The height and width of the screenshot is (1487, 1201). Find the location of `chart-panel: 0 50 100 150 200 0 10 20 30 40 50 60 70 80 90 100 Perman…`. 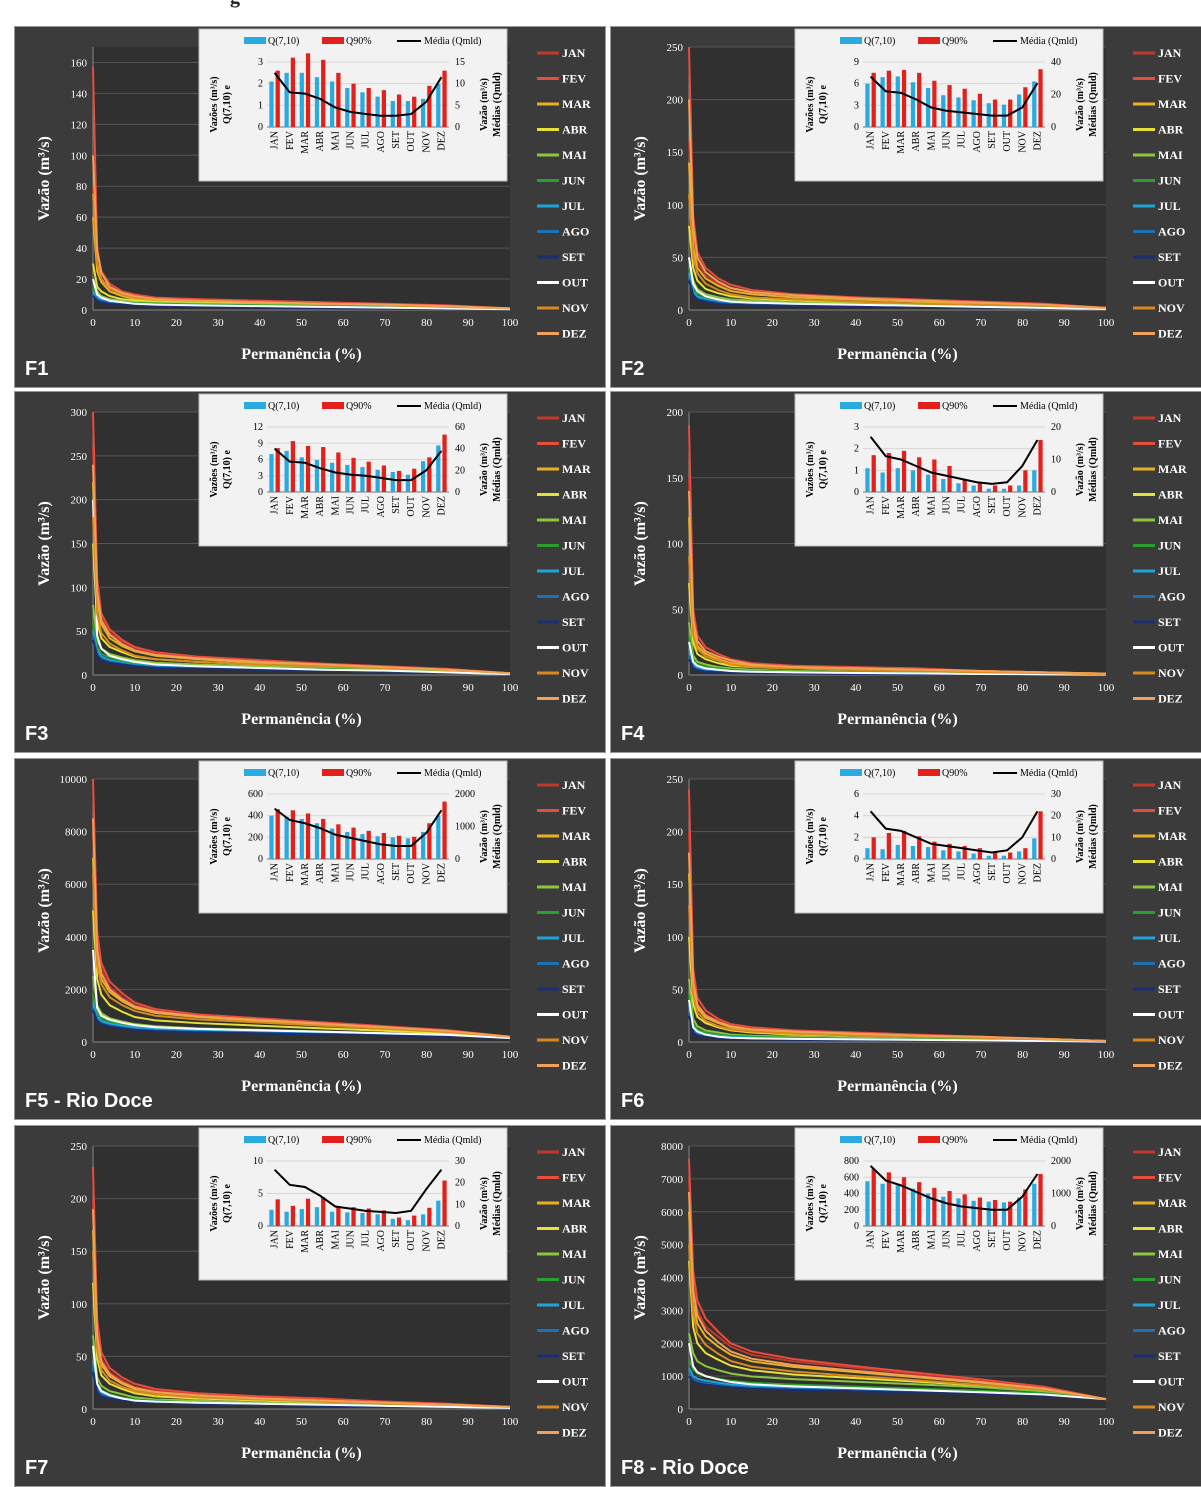

chart-panel: 0 50 100 150 200 0 10 20 30 40 50 60 70 80 90 100 Perman… is located at coordinates (905, 572).